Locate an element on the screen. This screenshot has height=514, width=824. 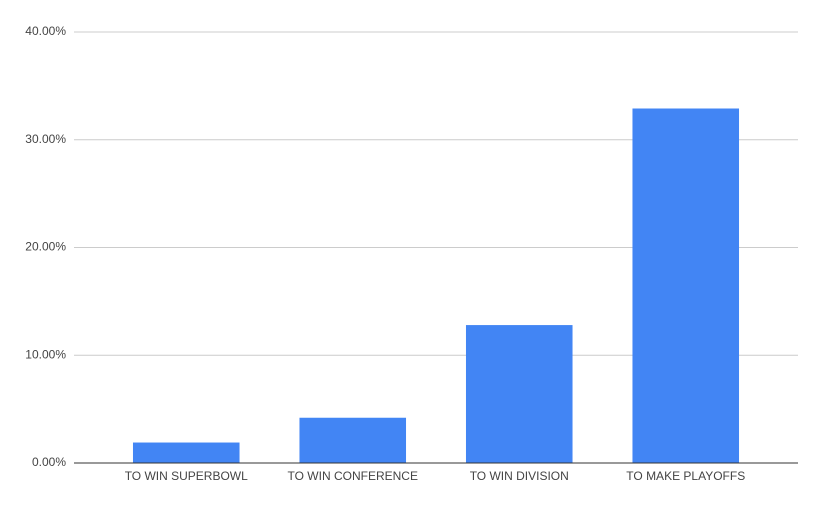
x-tick-label: TO WIN SUPERBOWL is located at coordinates (186, 476).